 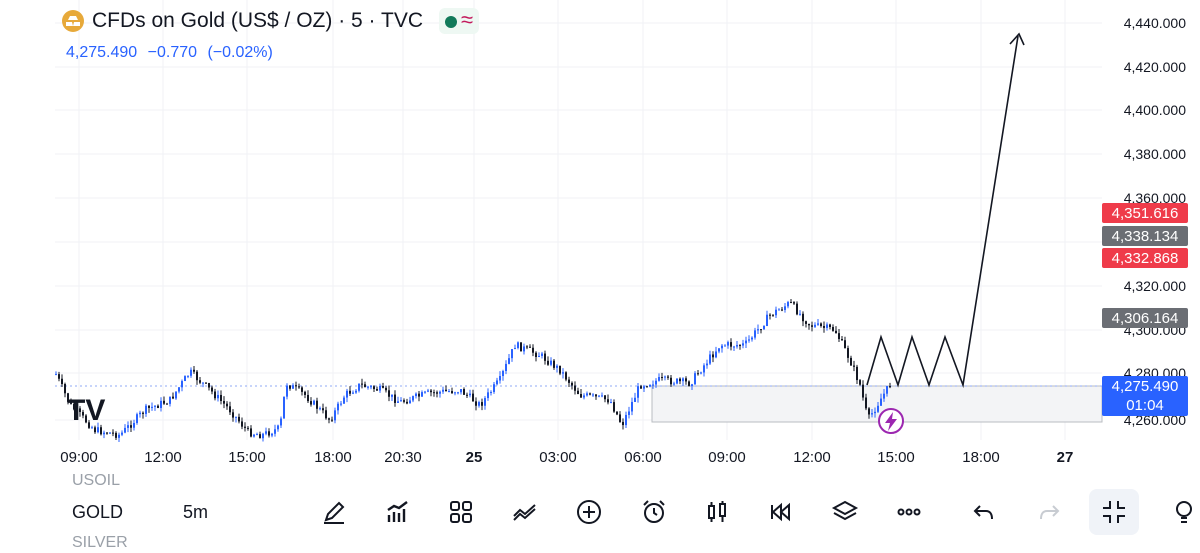 What do you see at coordinates (984, 512) in the screenshot?
I see `undo-button` at bounding box center [984, 512].